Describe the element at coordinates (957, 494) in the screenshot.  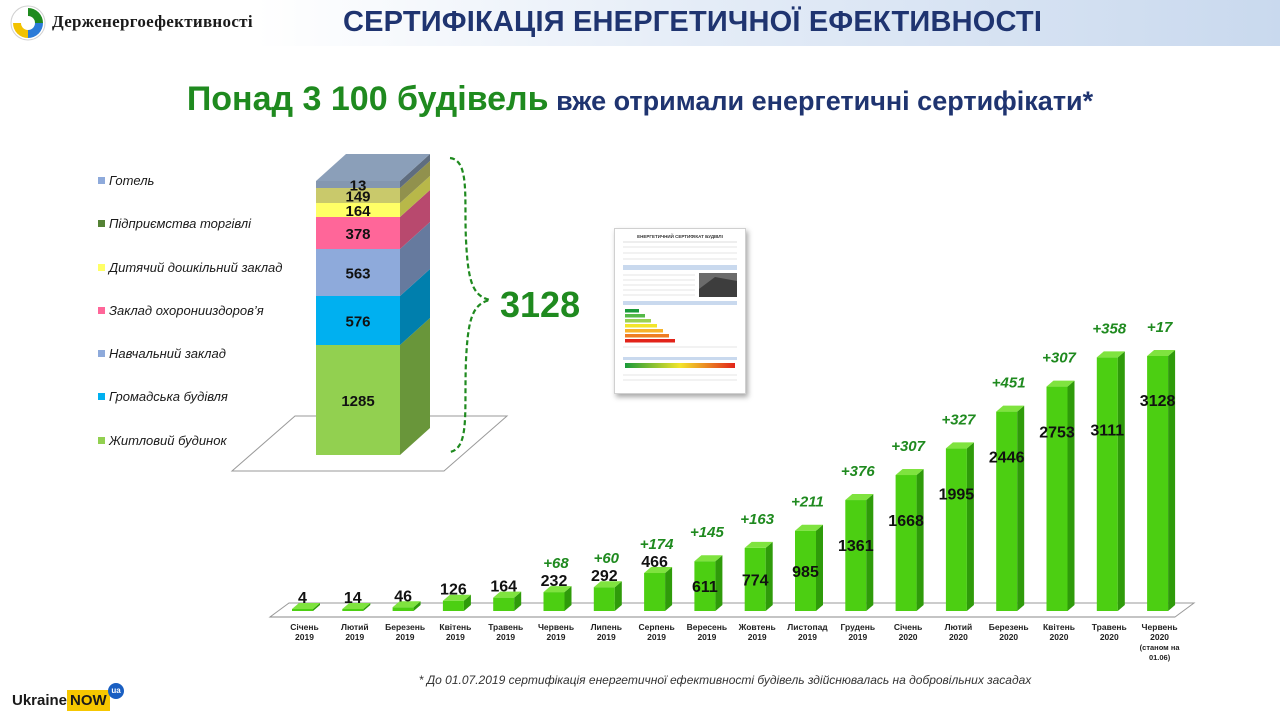
I see `bar-value-label: 1995` at that location.